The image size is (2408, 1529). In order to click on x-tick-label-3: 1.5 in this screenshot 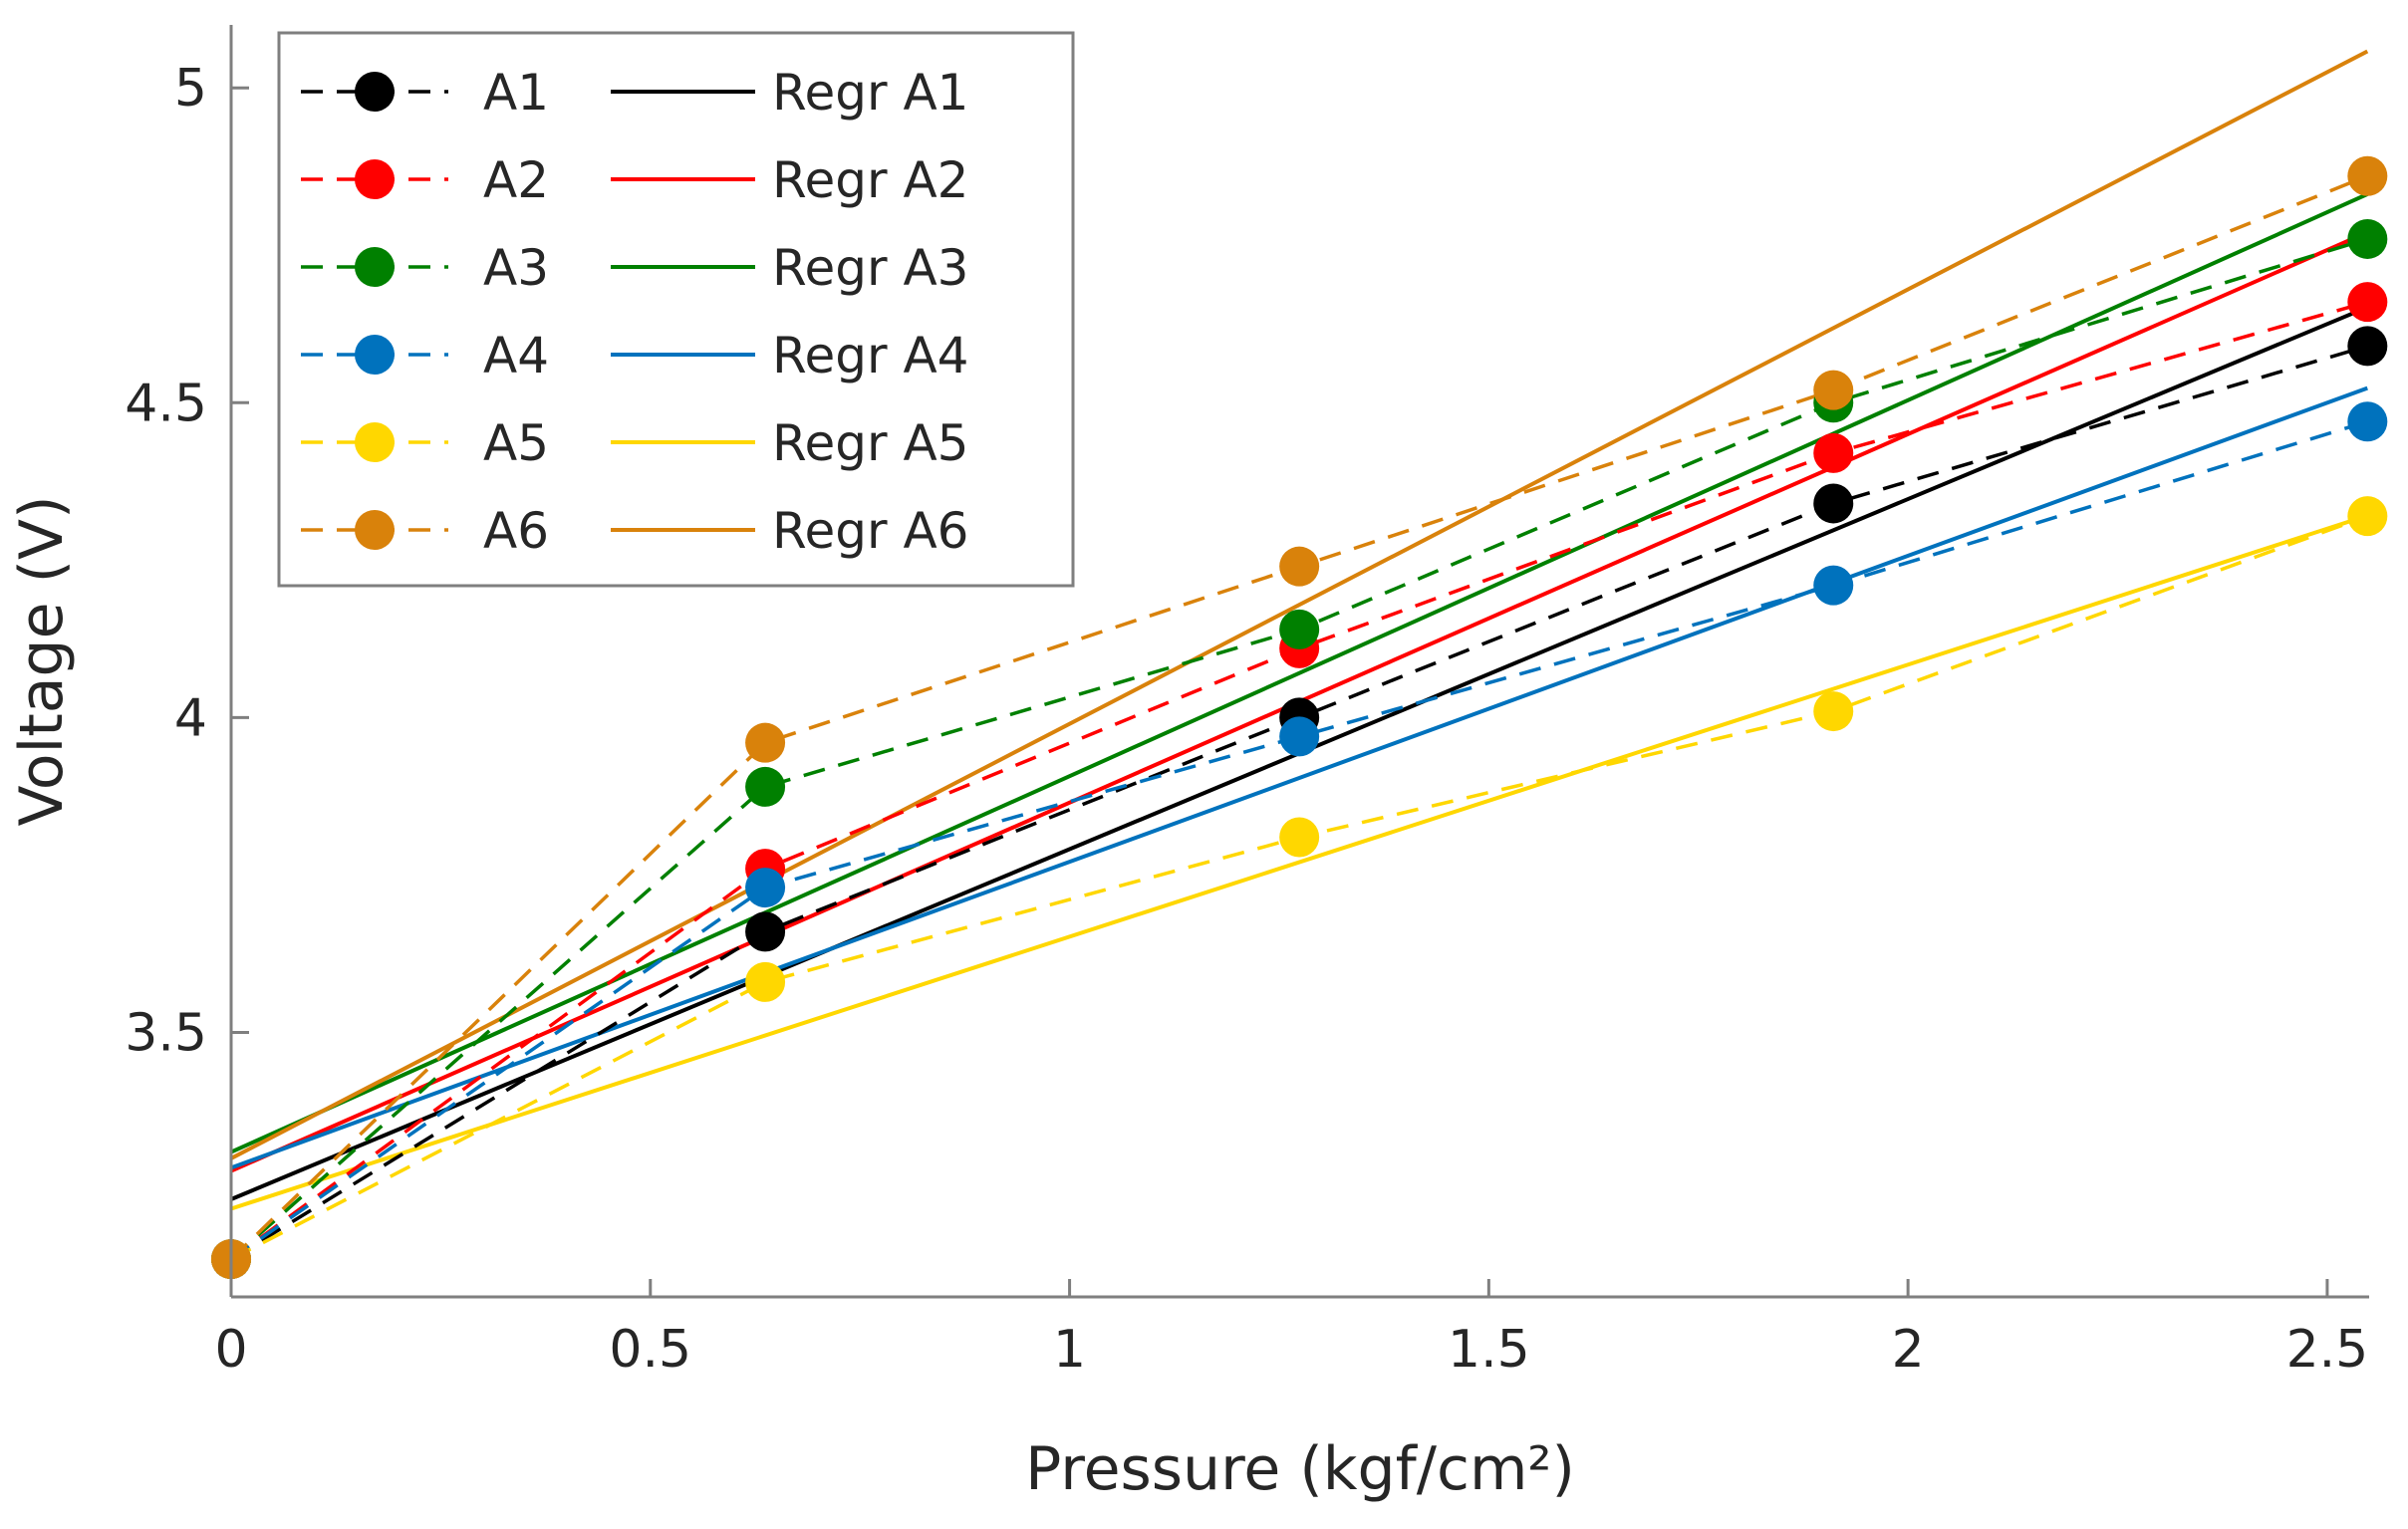, I will do `click(1489, 1350)`.